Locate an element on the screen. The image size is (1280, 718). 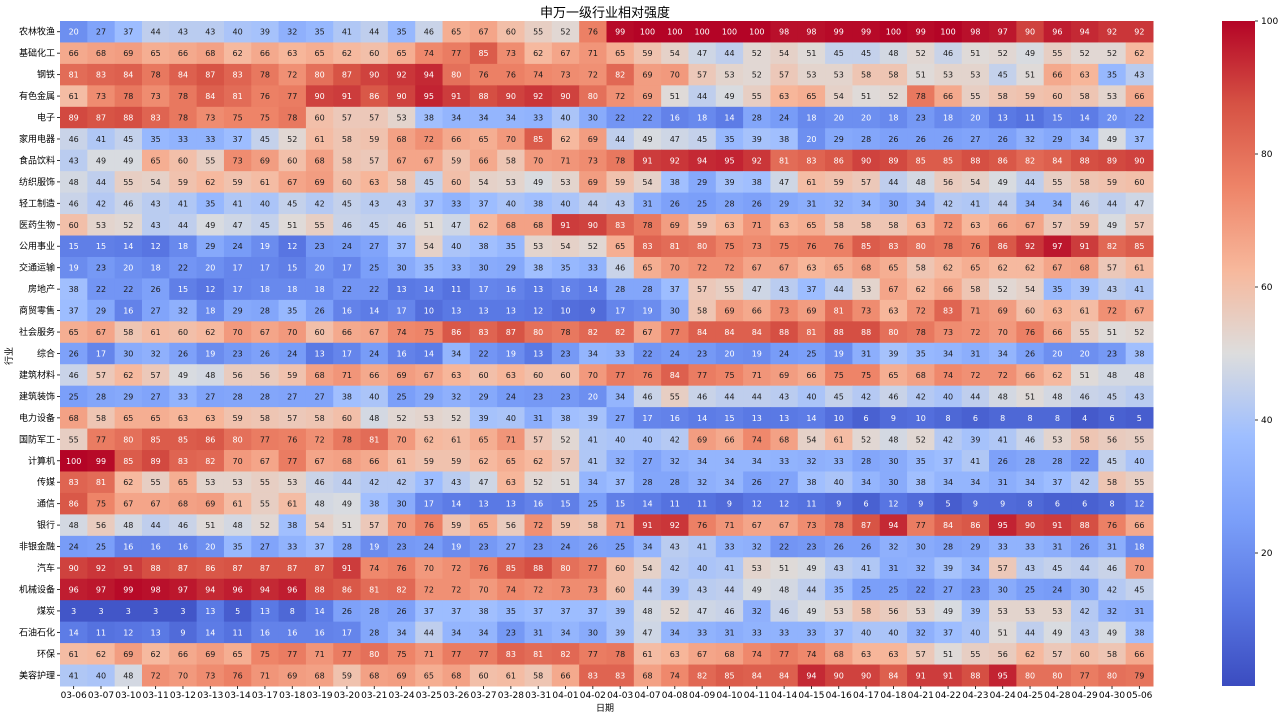
cell-value-label: 72 is located at coordinates (729, 268).